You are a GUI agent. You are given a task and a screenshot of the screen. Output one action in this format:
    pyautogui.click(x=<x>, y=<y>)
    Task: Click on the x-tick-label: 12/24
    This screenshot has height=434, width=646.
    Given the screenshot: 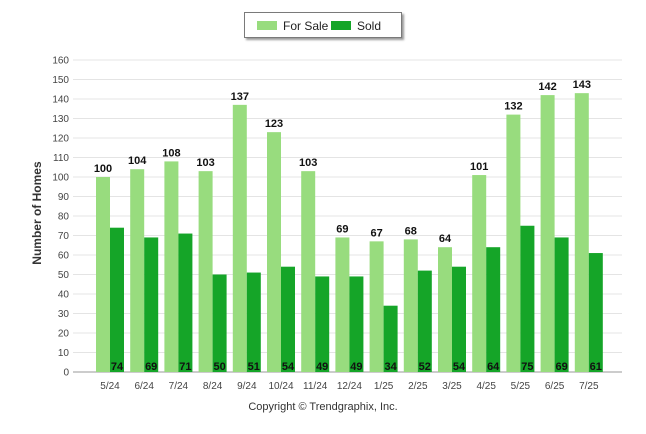 What is the action you would take?
    pyautogui.click(x=349, y=386)
    